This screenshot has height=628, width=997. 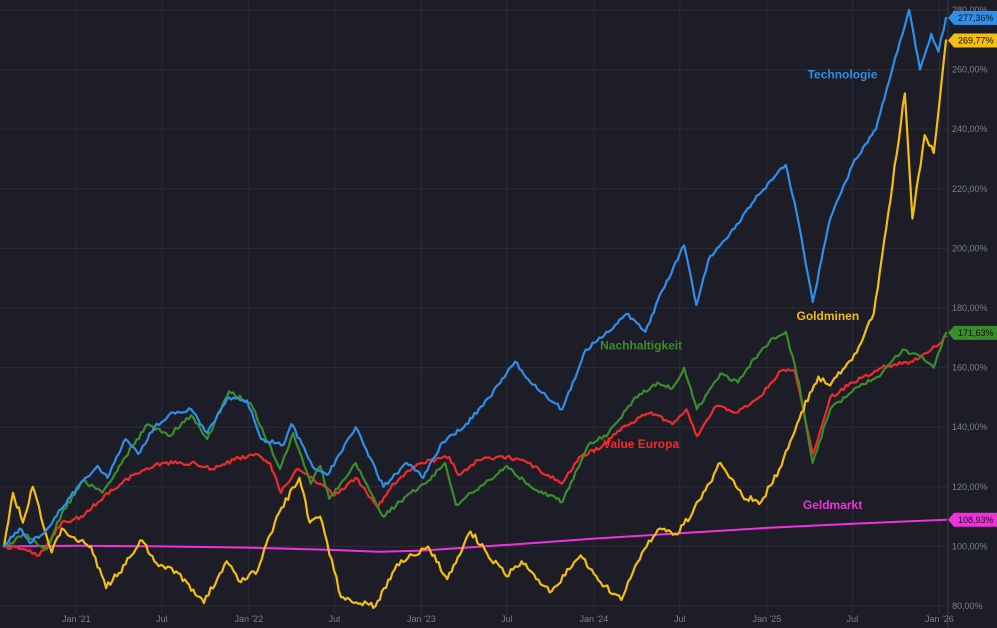 I want to click on y-tick-label: 120,00%, so click(x=970, y=487).